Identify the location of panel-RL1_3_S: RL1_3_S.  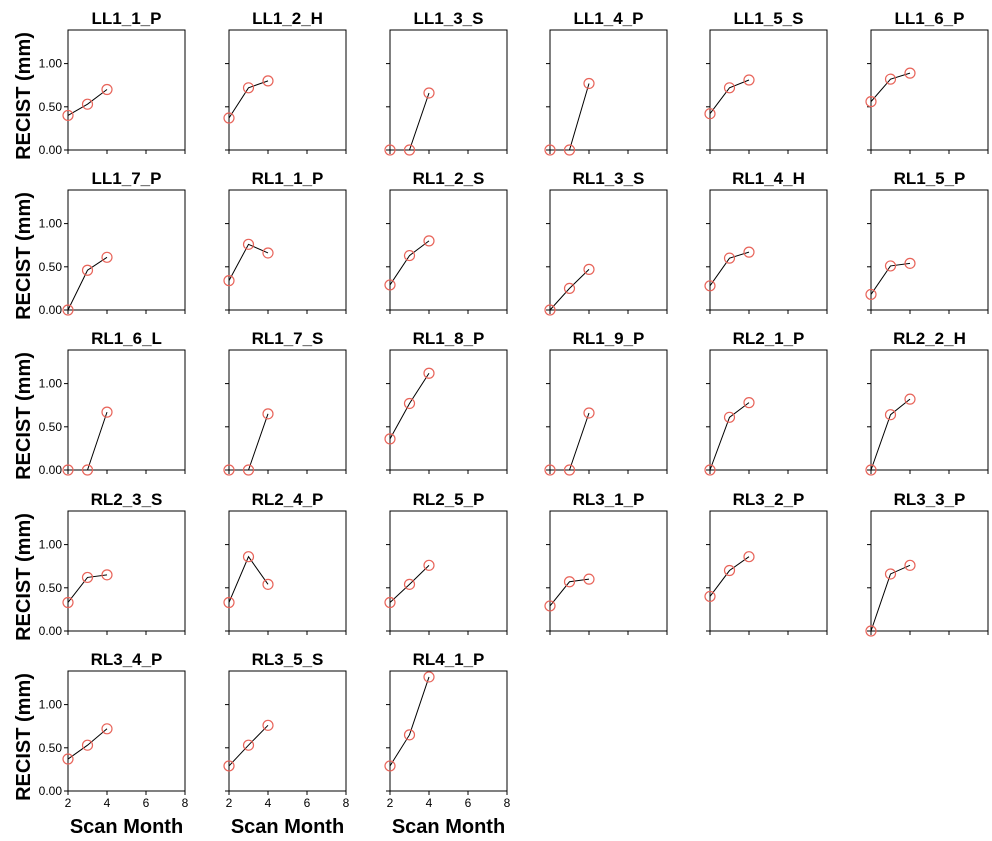
(606, 242).